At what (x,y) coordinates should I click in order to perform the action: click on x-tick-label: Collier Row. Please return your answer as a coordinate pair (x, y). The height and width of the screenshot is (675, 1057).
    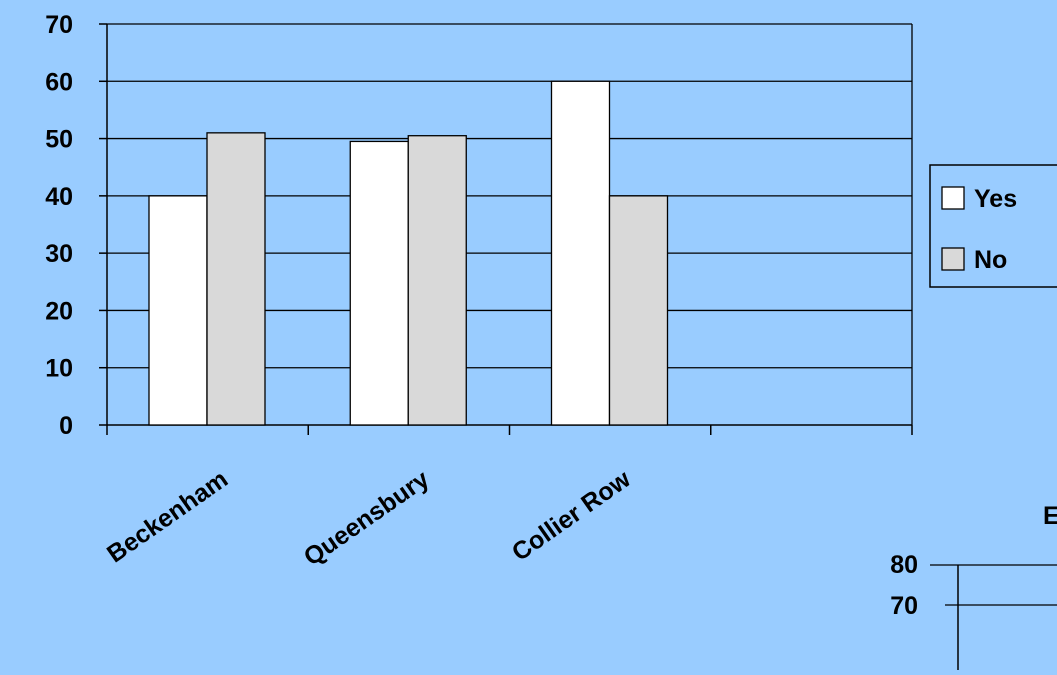
    Looking at the image, I should click on (571, 516).